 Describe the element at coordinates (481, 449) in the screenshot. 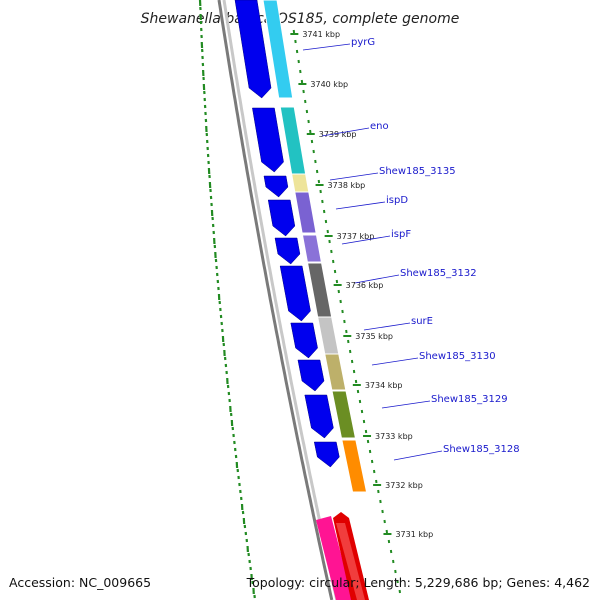

I see `gene-label: Shew185_3128` at that location.